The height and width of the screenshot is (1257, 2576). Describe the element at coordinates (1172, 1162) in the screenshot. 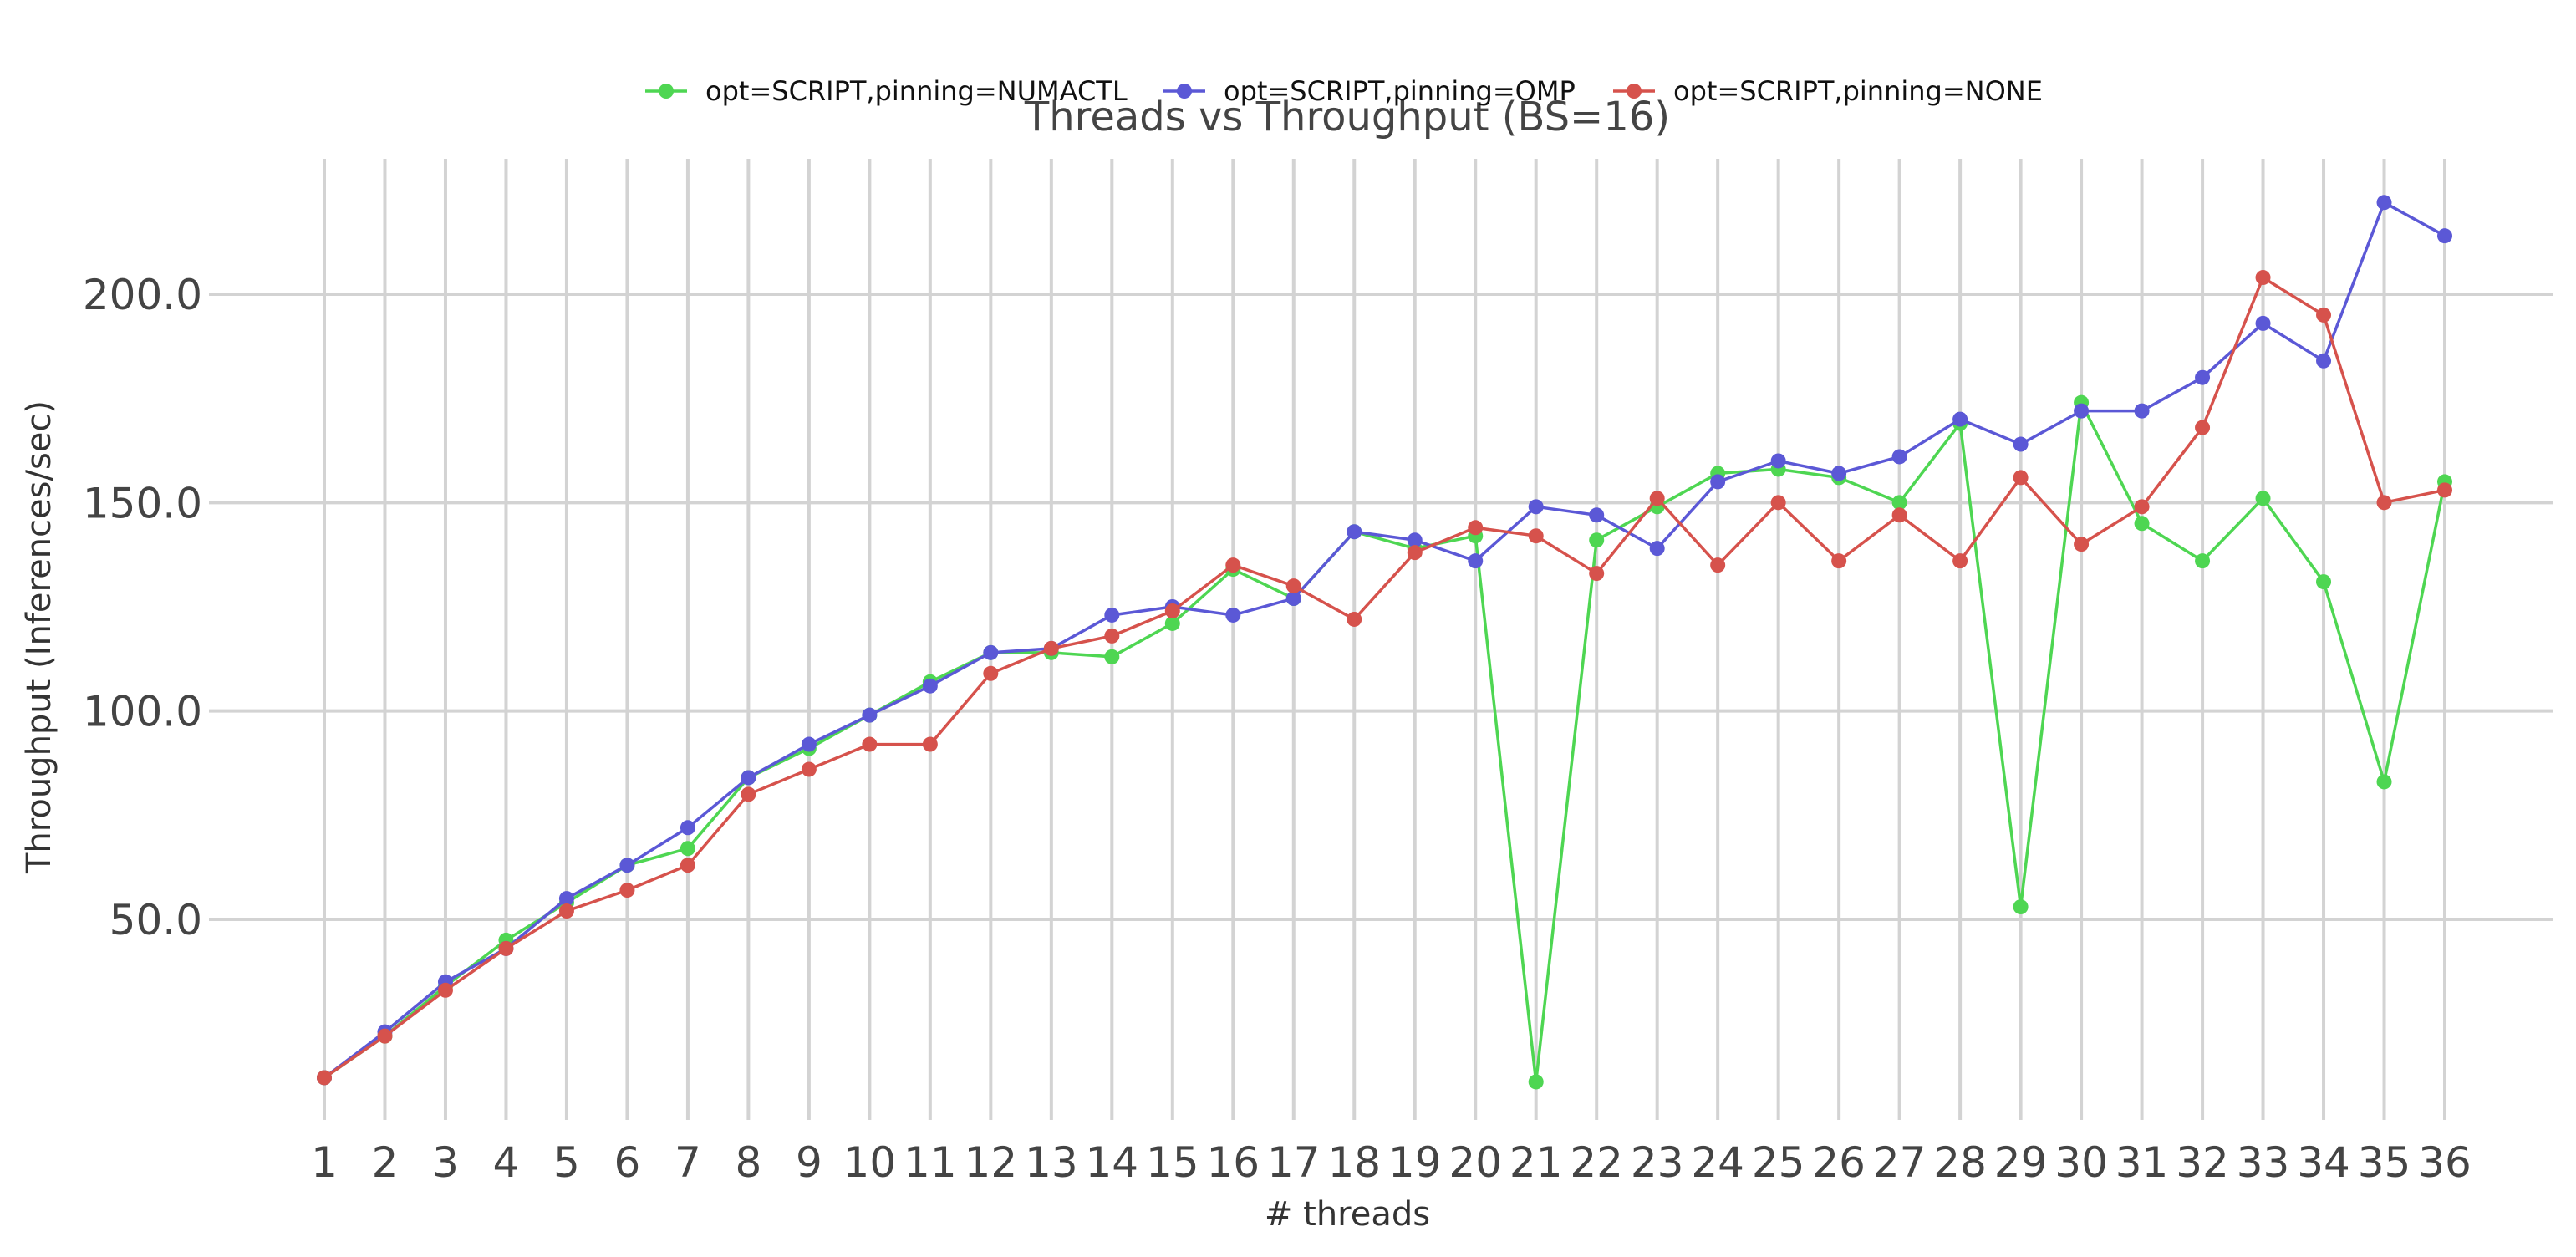

I see `x-tick-label: 15` at that location.